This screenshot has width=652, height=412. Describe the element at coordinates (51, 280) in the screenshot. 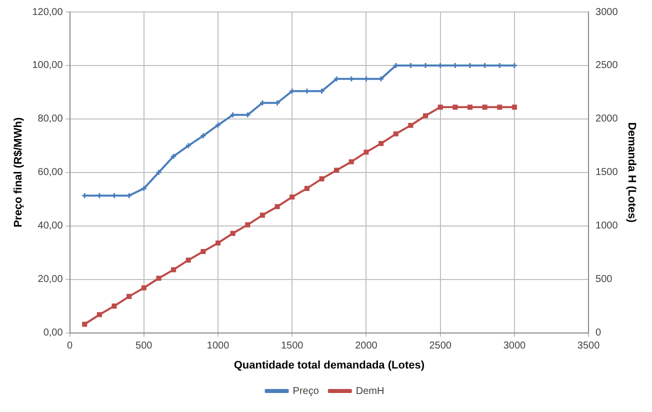

I see `y-tick-label: 20,00` at that location.